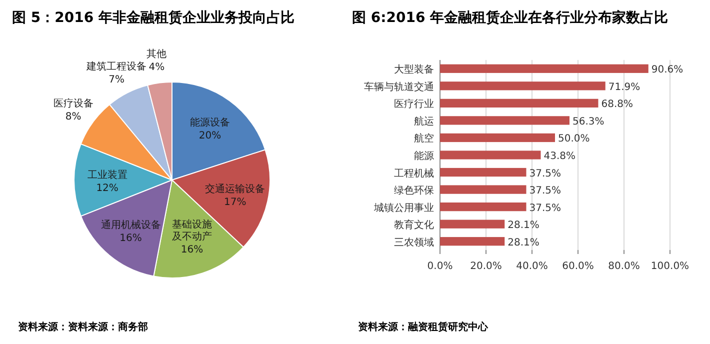  I want to click on x-tick-label: 0.0%, so click(440, 266).